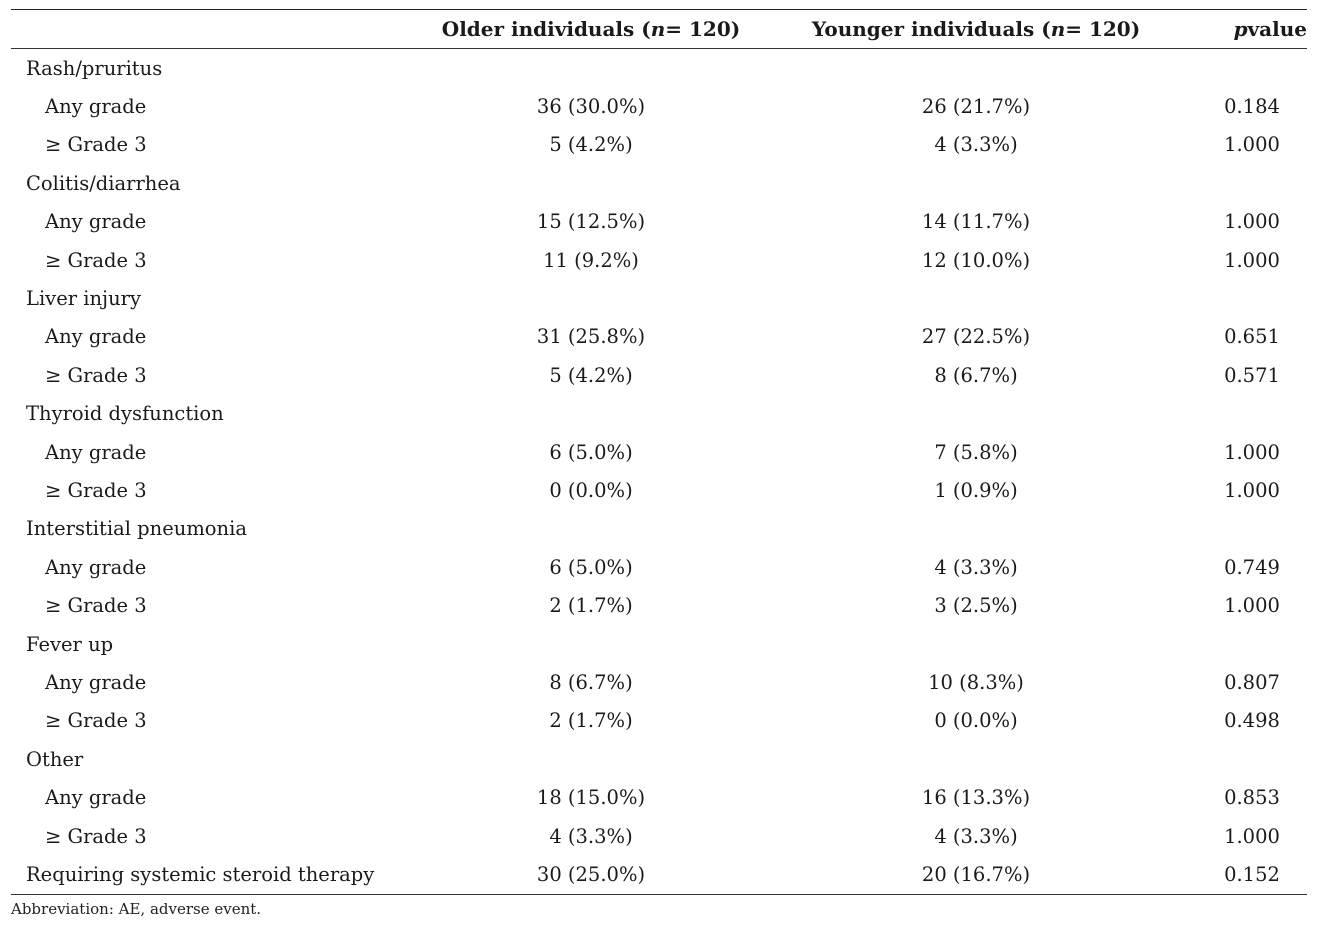 The width and height of the screenshot is (1321, 929). Describe the element at coordinates (659, 375) in the screenshot. I see `grade3-row: ≥ Grade 3 5 (4.2%) 8 (6.7%) 0.571` at that location.